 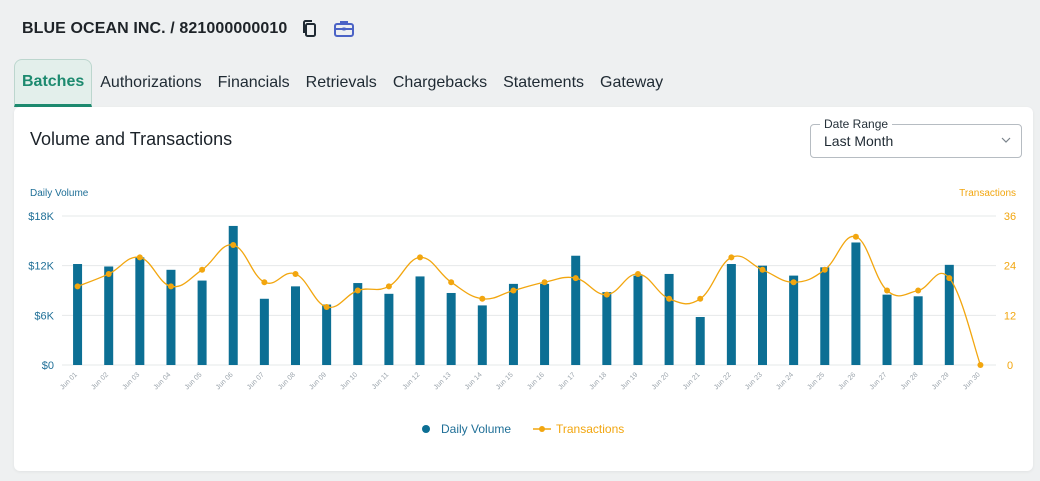 What do you see at coordinates (987, 193) in the screenshot?
I see `y-right-axis-title: Transactions` at bounding box center [987, 193].